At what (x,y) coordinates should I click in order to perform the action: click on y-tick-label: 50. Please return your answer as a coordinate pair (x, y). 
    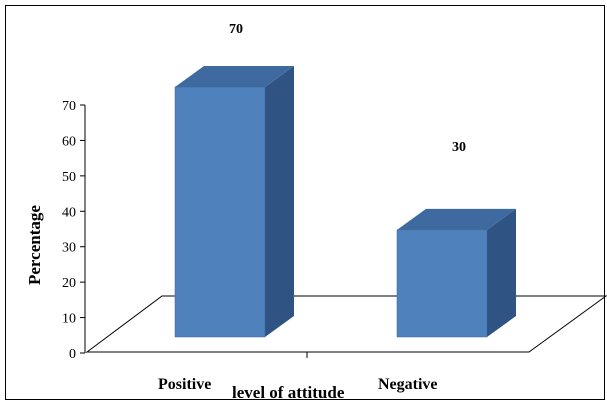
    Looking at the image, I should click on (69, 177).